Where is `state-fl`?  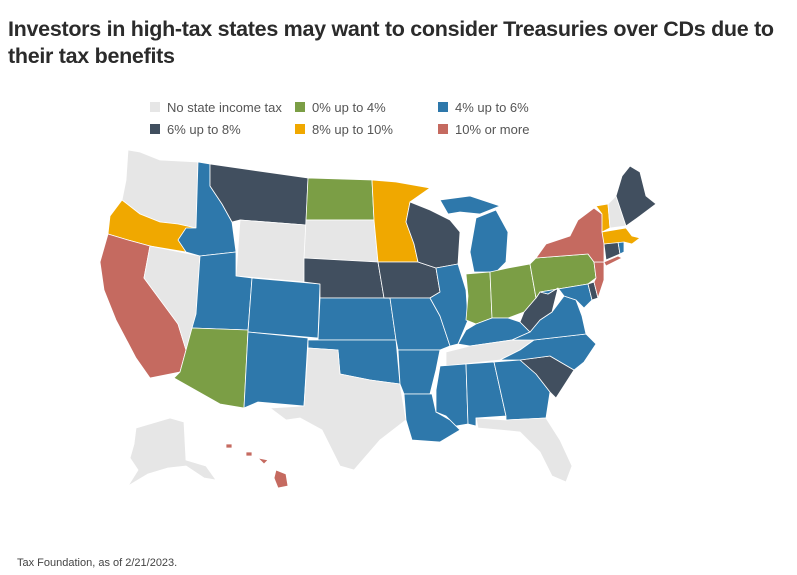
state-fl is located at coordinates (524, 450).